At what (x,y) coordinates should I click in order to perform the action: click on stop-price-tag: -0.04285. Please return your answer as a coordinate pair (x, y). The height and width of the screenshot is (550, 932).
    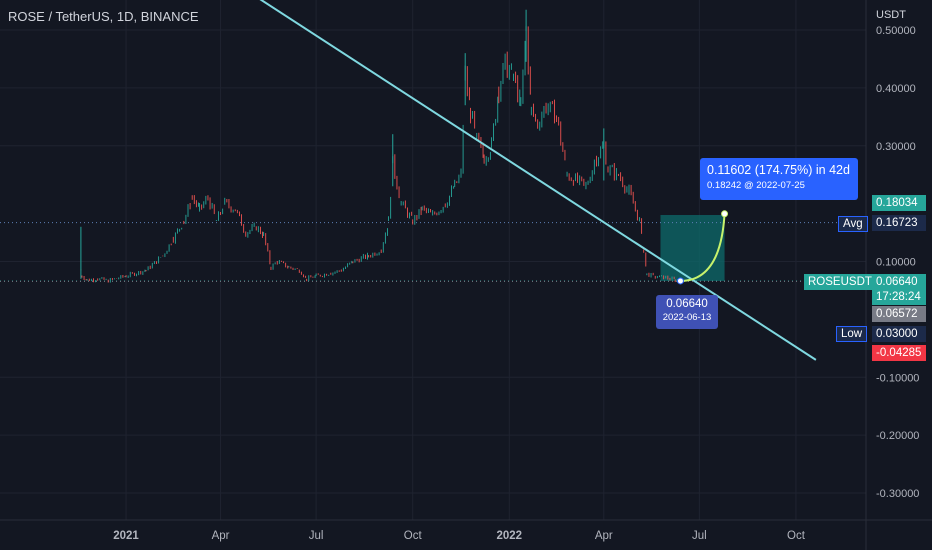
    Looking at the image, I should click on (899, 353).